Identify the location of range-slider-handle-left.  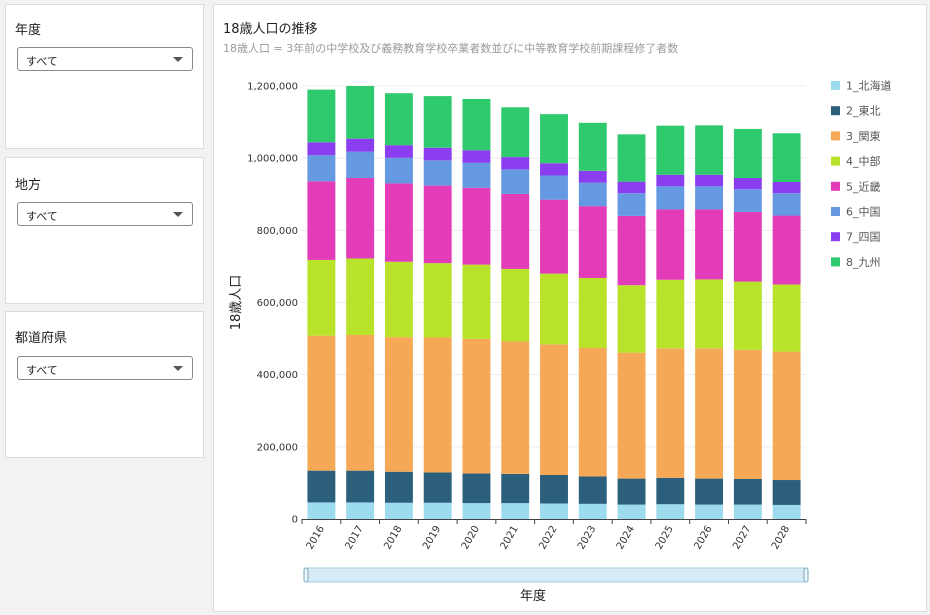
(306, 575).